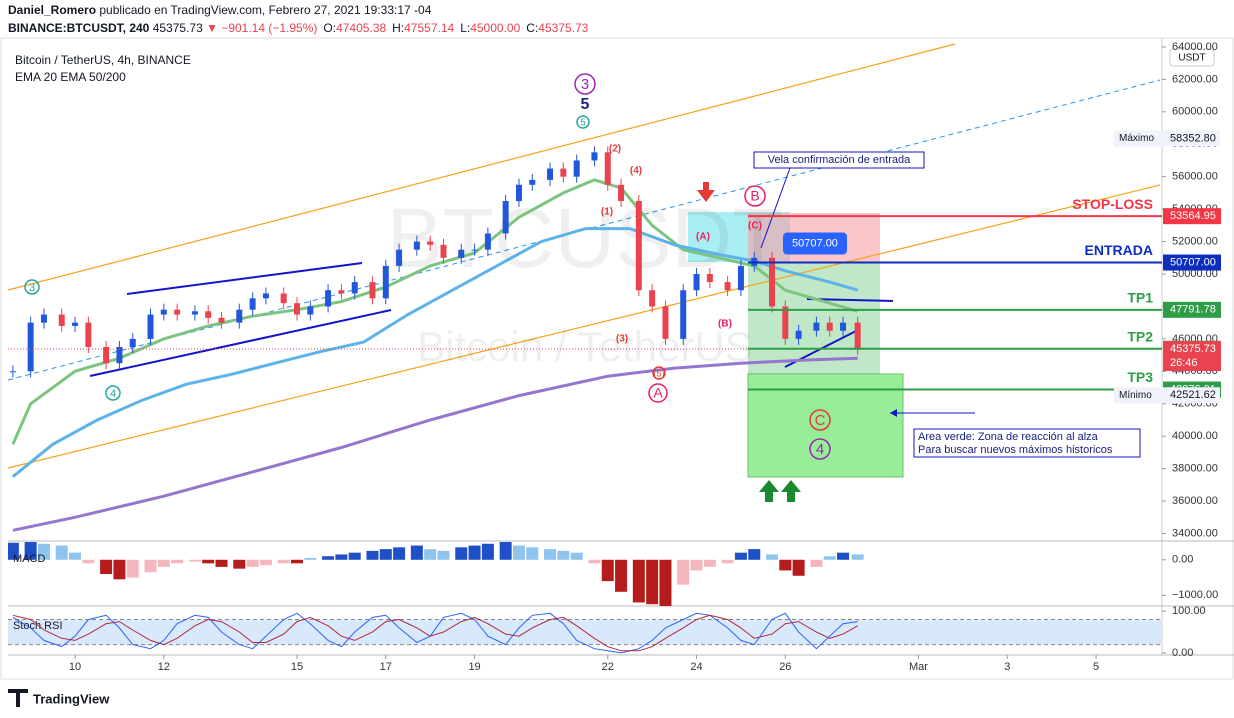  What do you see at coordinates (261, 28) in the screenshot?
I see `change: ▼ −901.14 (−1.95%)` at bounding box center [261, 28].